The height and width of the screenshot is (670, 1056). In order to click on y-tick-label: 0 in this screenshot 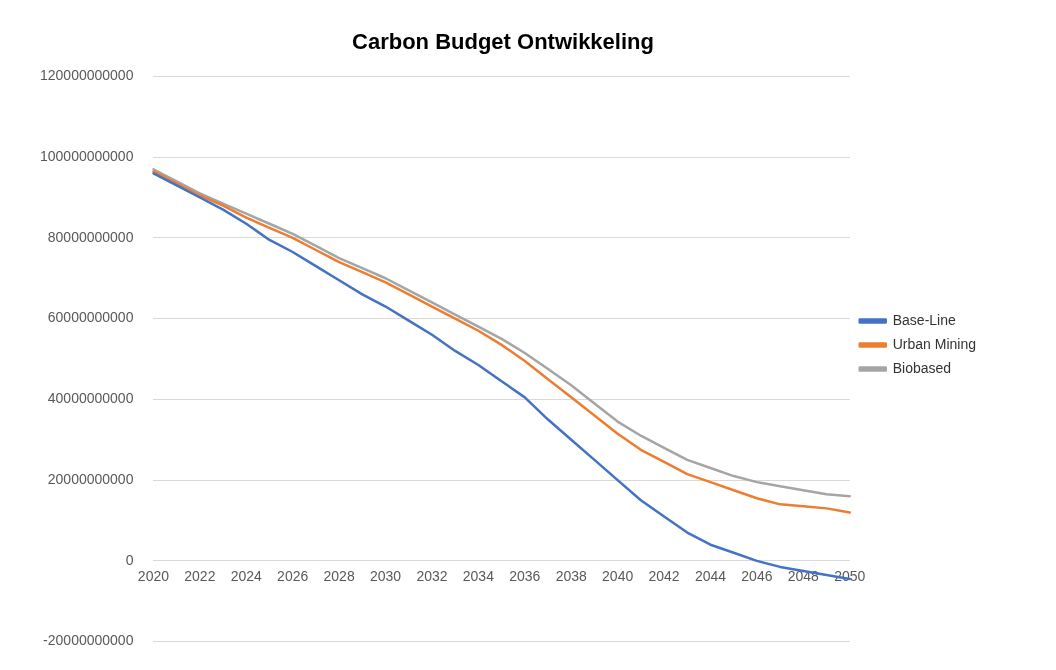, I will do `click(129, 559)`.